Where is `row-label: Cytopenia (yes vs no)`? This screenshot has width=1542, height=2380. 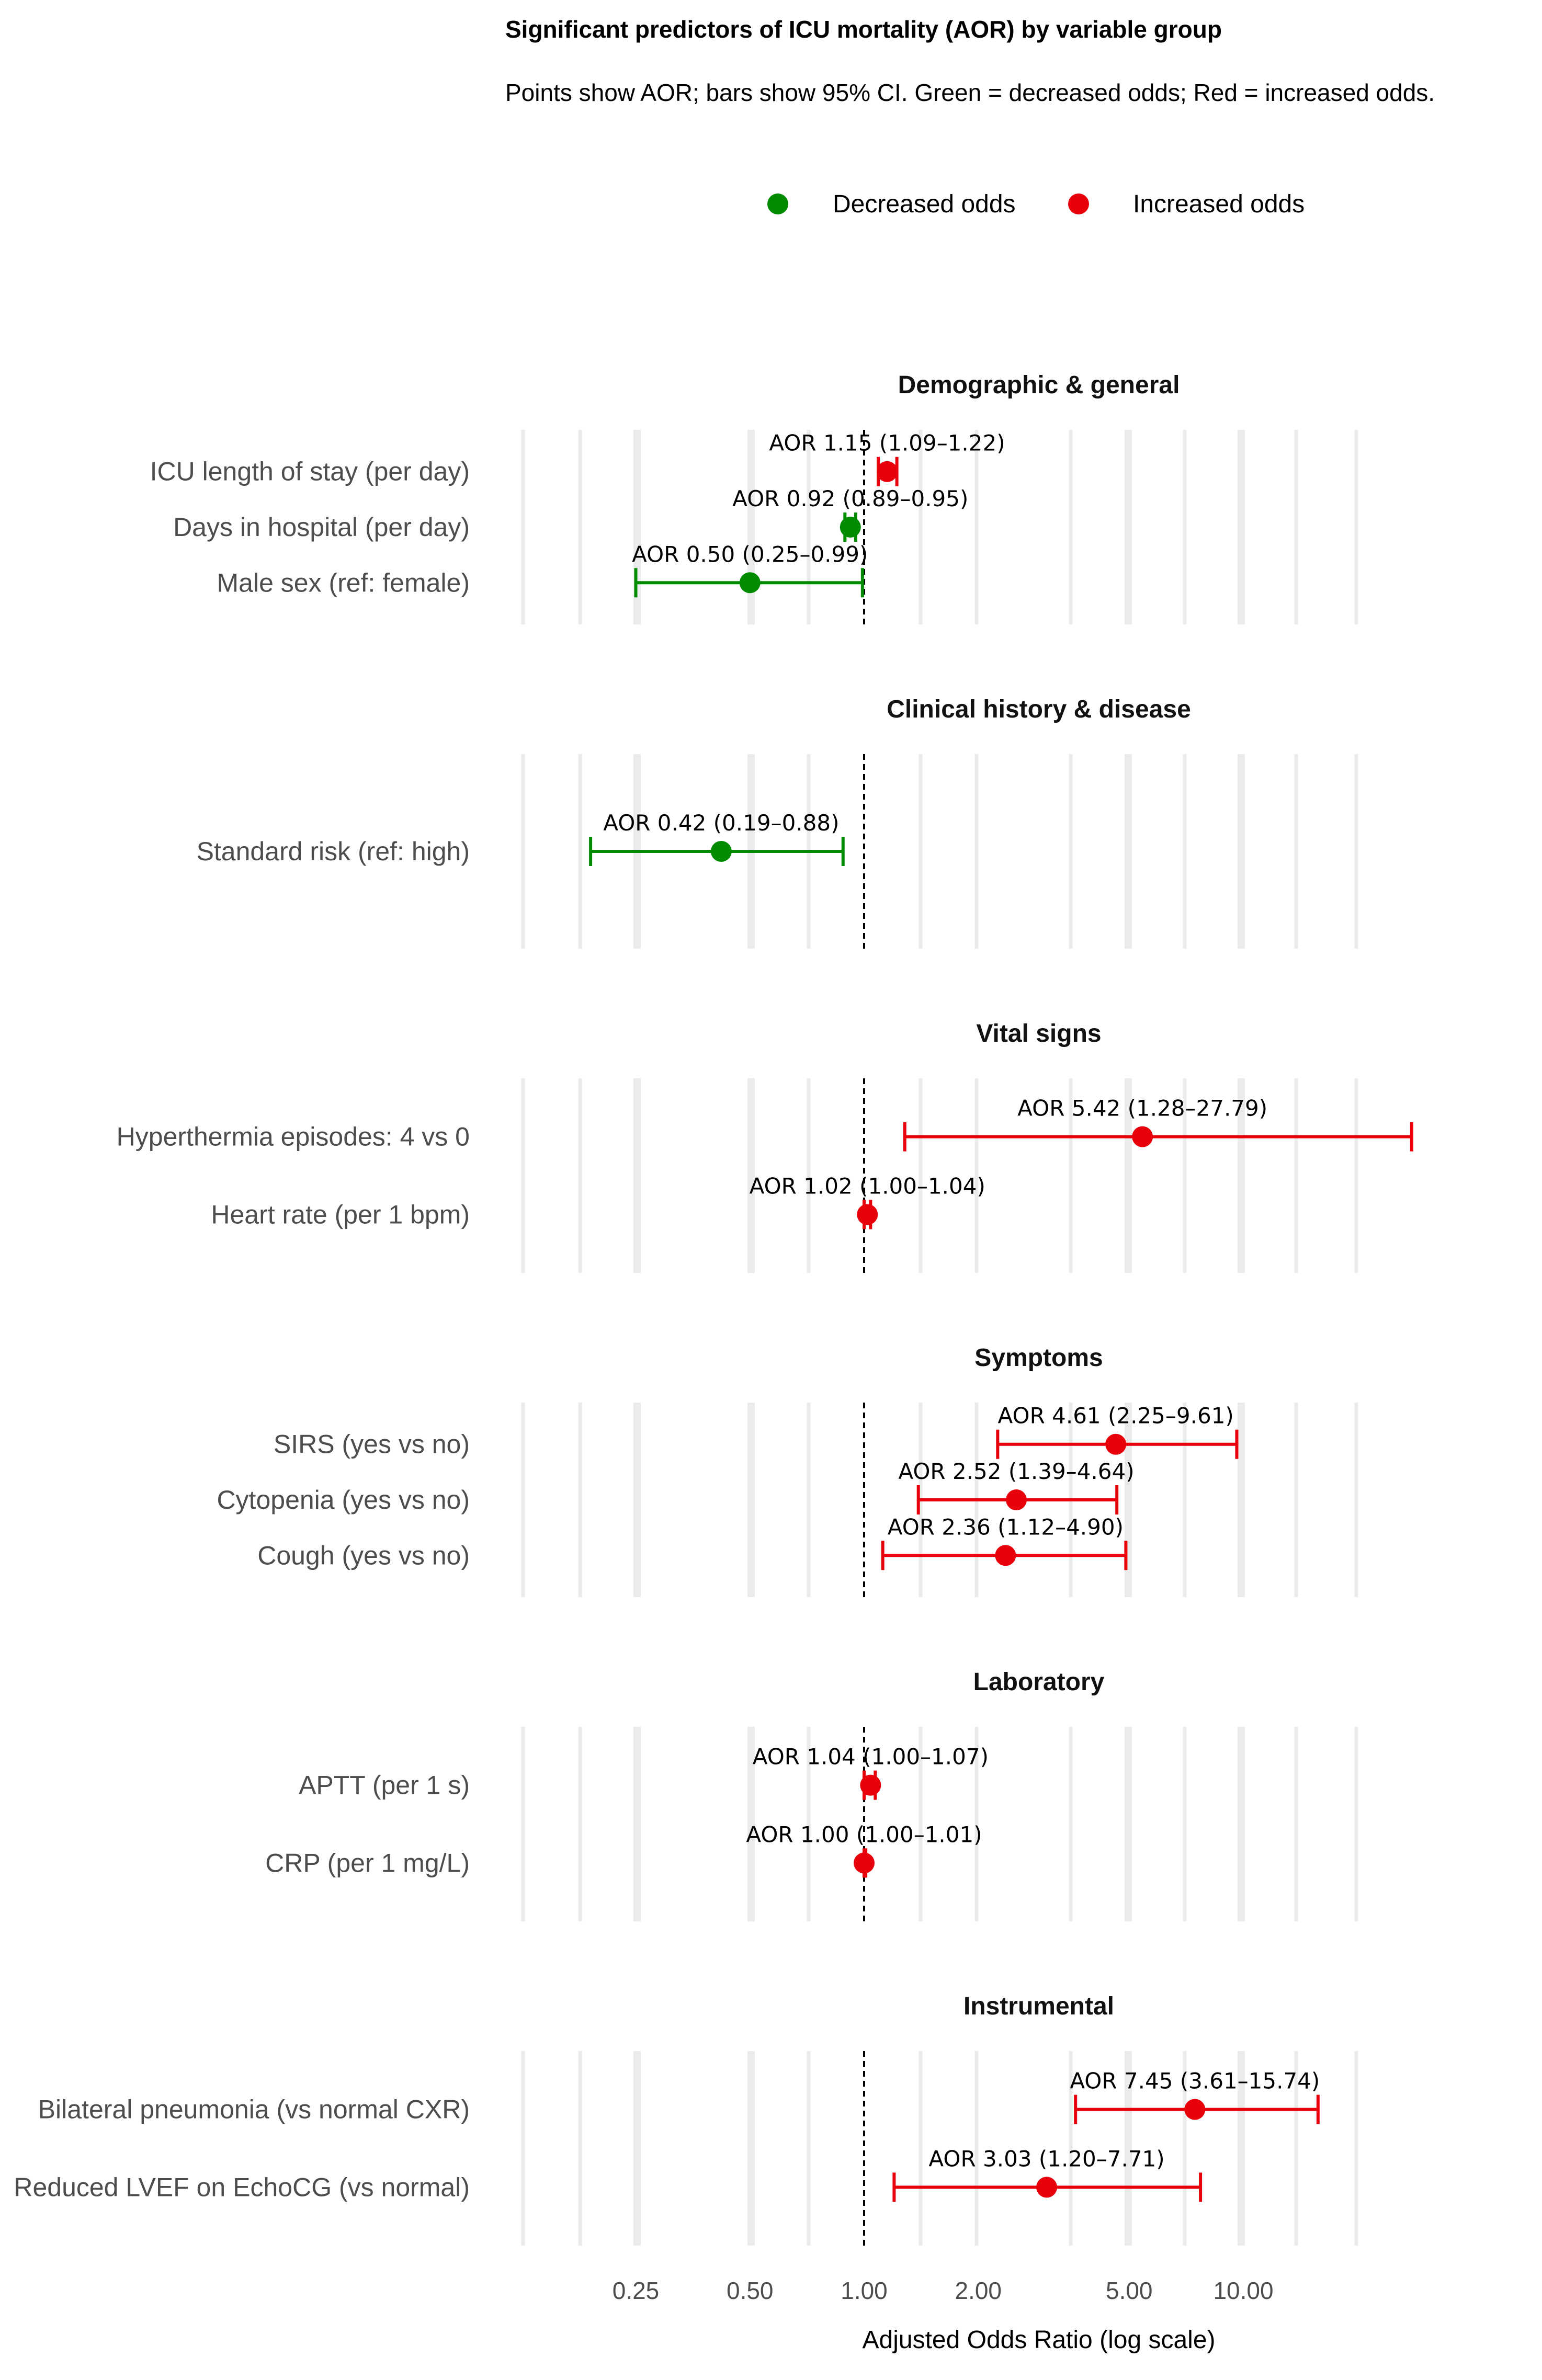 row-label: Cytopenia (yes vs no) is located at coordinates (344, 1499).